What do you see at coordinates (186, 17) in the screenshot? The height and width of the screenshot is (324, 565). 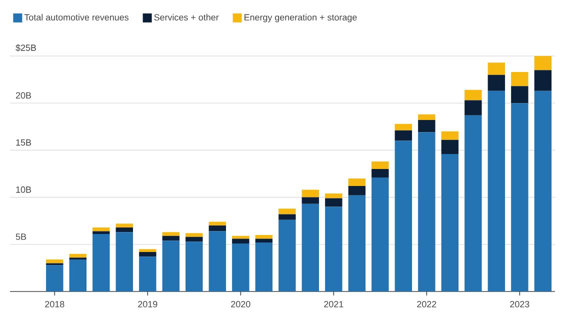 I see `legend-label: Services + other` at bounding box center [186, 17].